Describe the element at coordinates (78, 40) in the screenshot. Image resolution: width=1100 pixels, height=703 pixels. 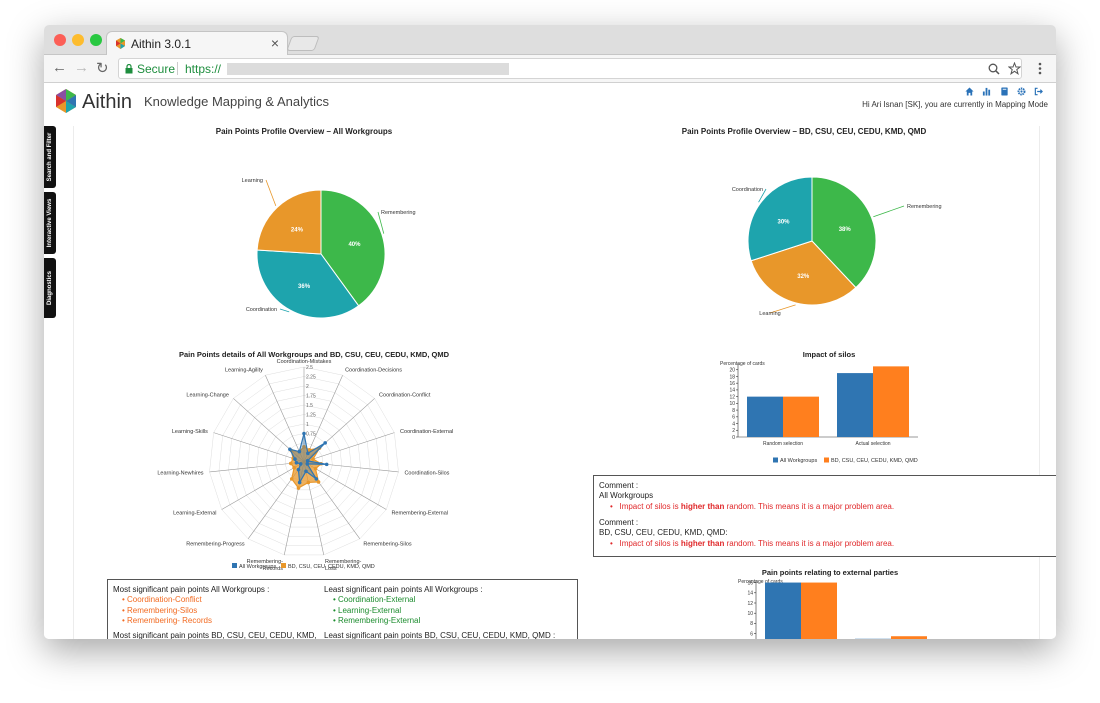
I see `minimize-window-button` at that location.